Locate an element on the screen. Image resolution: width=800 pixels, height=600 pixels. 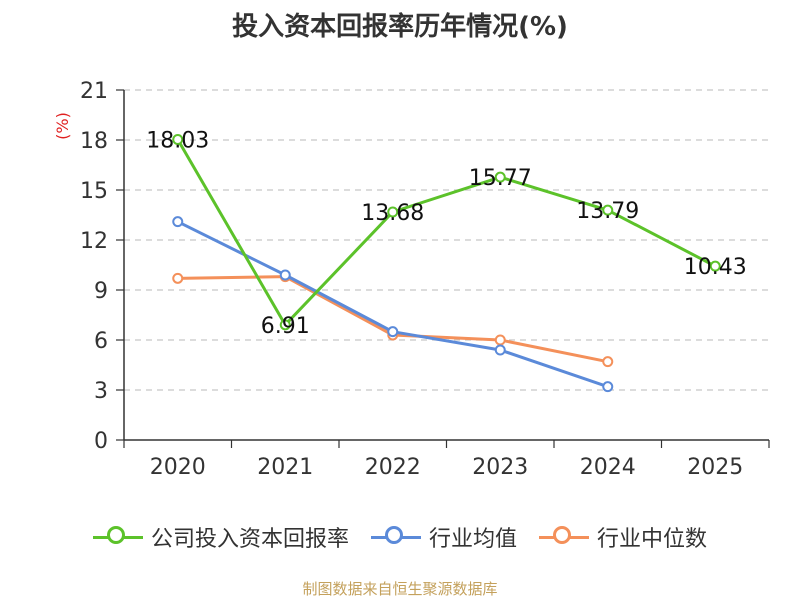
legend: 公司投入资本回报率 行业均值 行业中位数 is located at coordinates (400, 537).